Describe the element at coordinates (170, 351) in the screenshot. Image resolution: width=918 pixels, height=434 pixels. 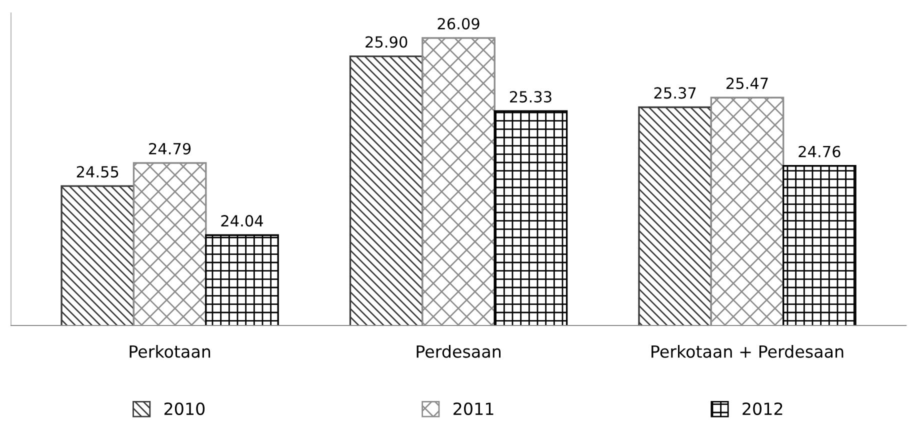
I see `x-tick-label: Perkotaan` at that location.